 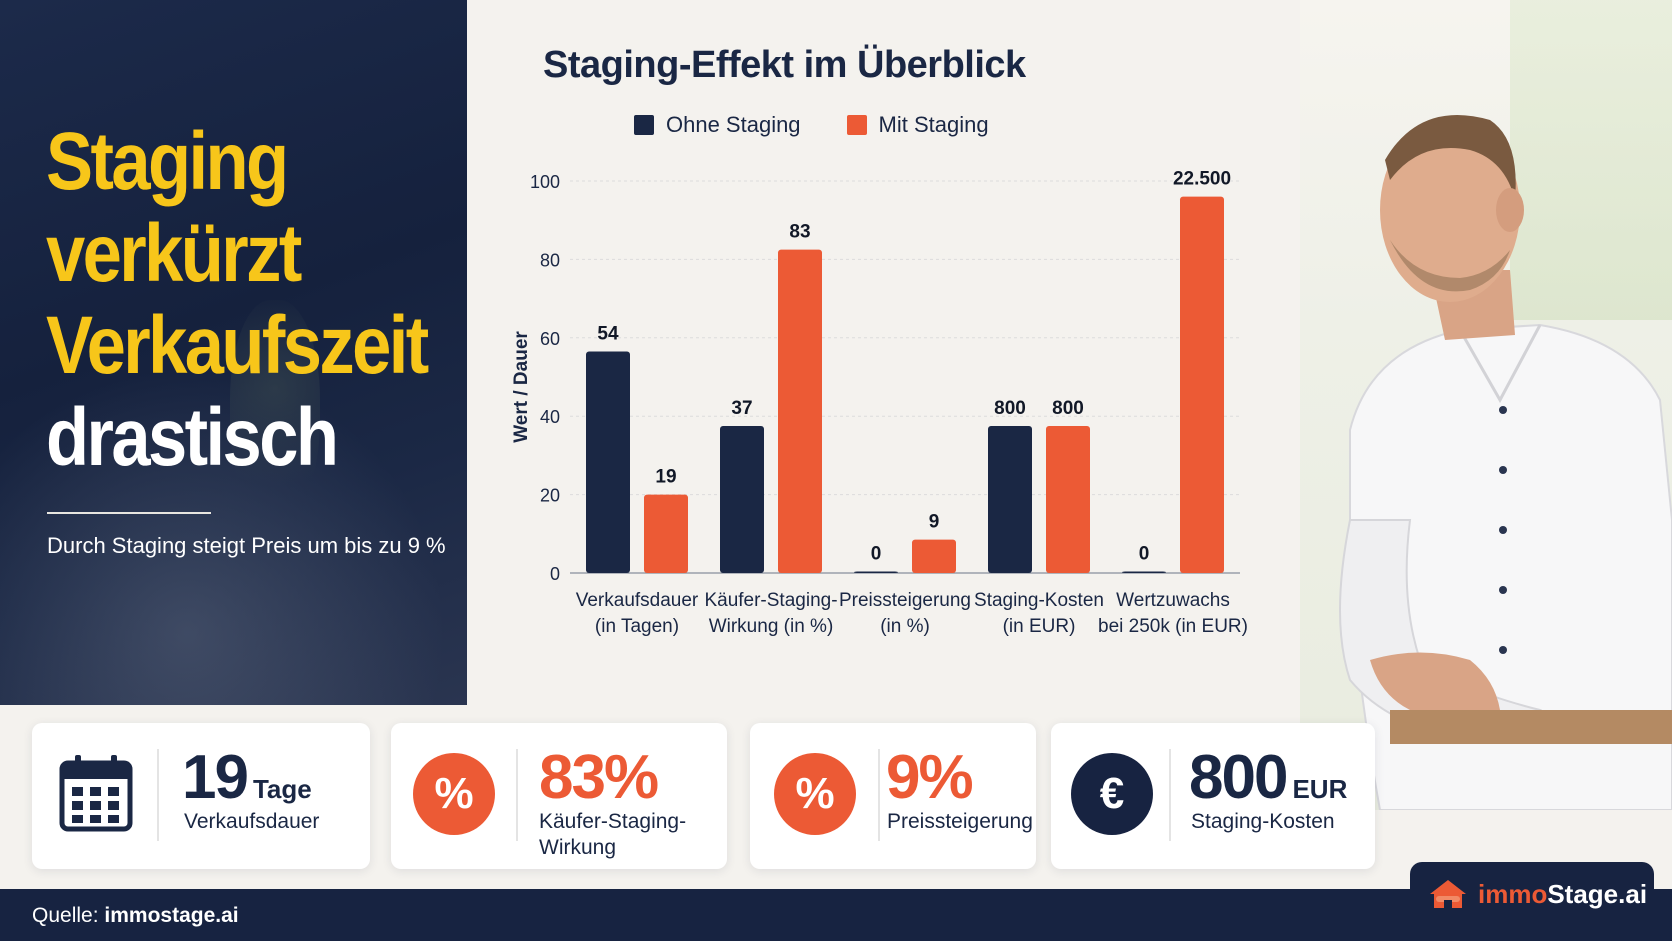 What do you see at coordinates (960, 821) in the screenshot?
I see `stat-label: Preissteigerung` at bounding box center [960, 821].